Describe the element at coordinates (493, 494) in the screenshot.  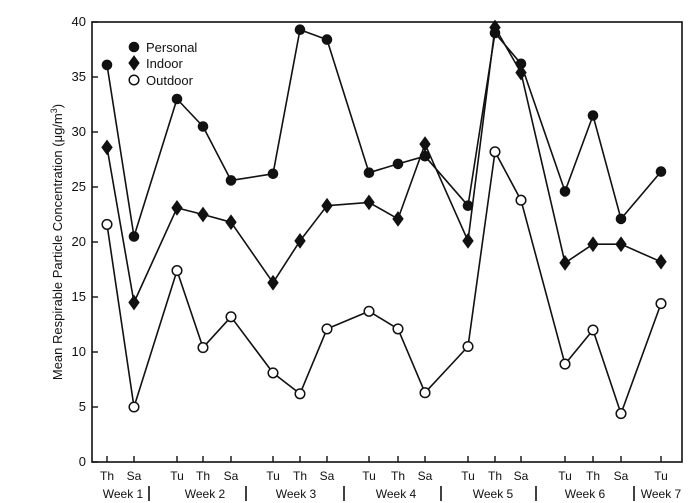
I see `week-label: Week 5` at that location.